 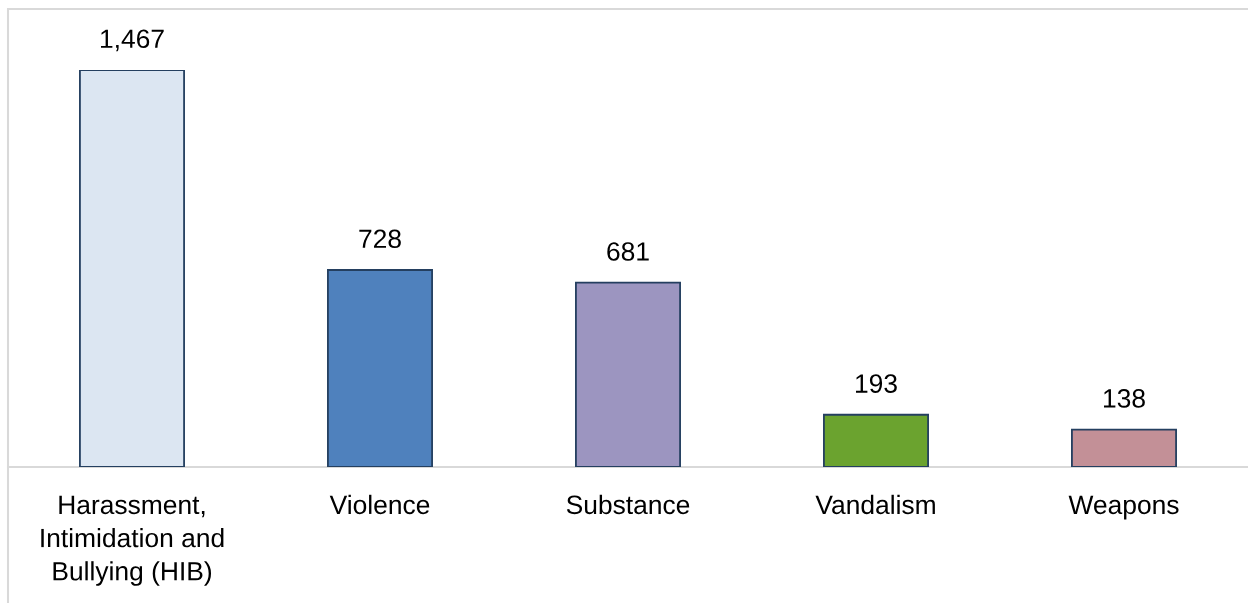 I want to click on x-tick-label: Harassment, Intimidation and Bullying (HIB), so click(x=132, y=540).